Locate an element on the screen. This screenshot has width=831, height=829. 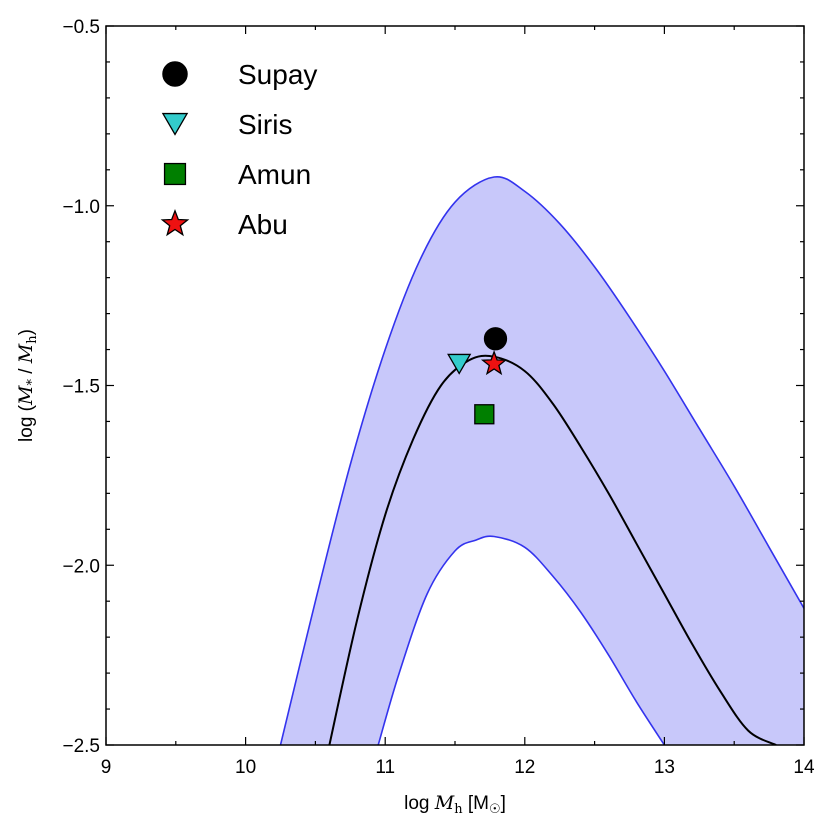
band-lower-edge is located at coordinates (521, 640).